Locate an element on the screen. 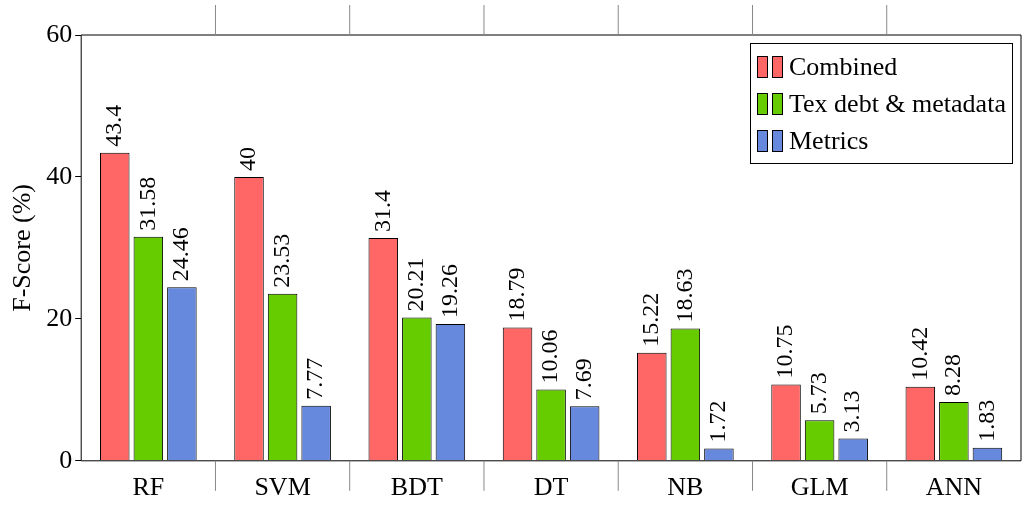 The height and width of the screenshot is (516, 1025). data-label: 19.26 is located at coordinates (448, 291).